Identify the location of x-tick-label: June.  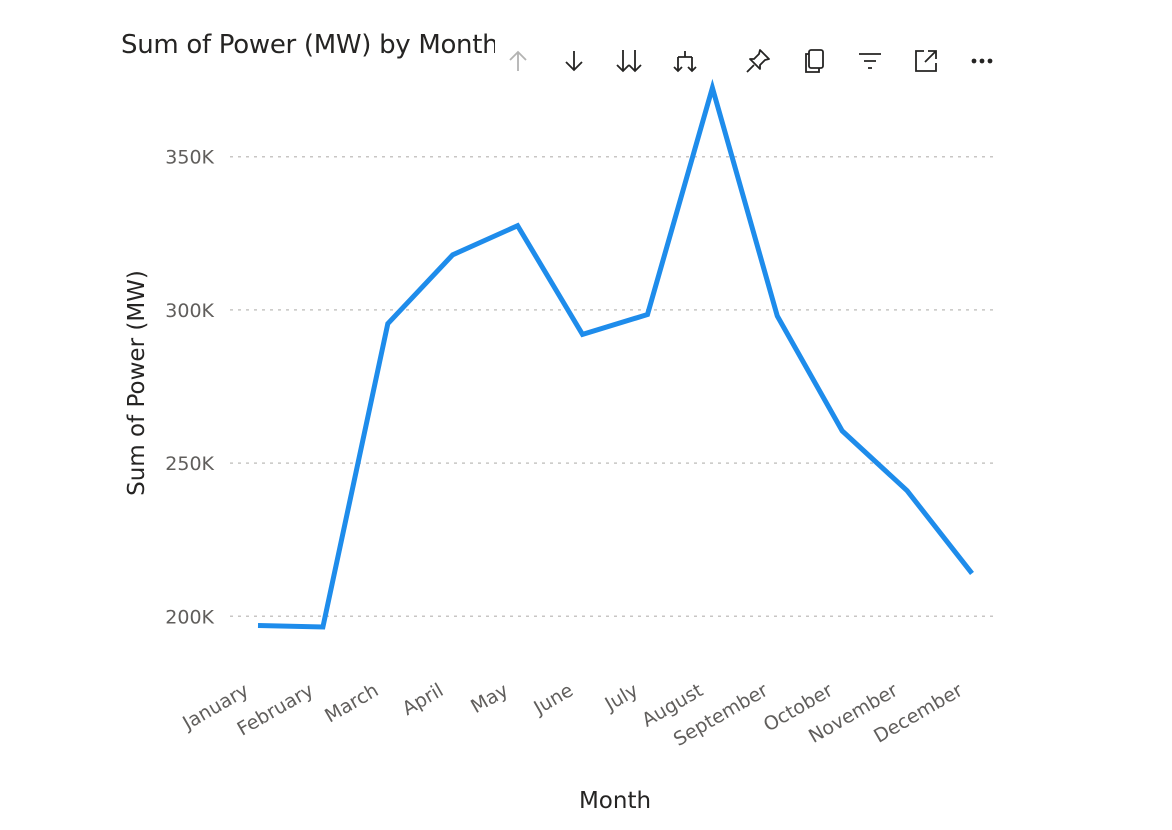
(553, 699).